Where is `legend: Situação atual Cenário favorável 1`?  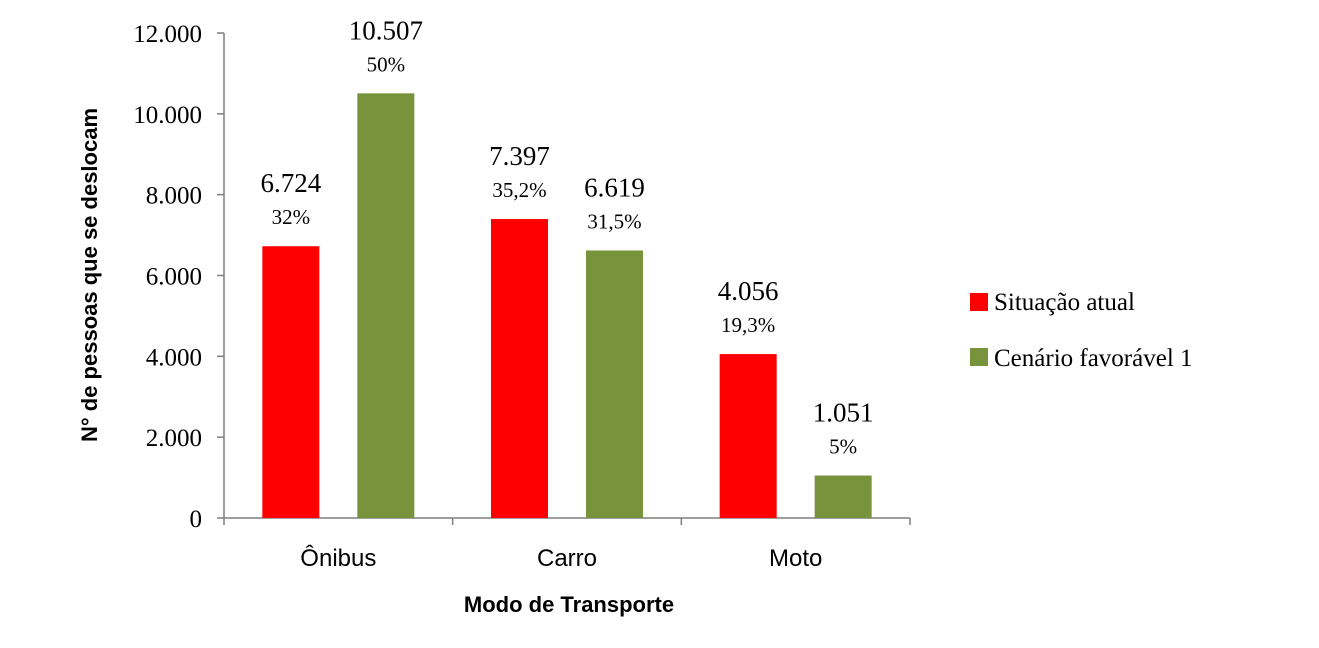 legend: Situação atual Cenário favorável 1 is located at coordinates (1081, 330).